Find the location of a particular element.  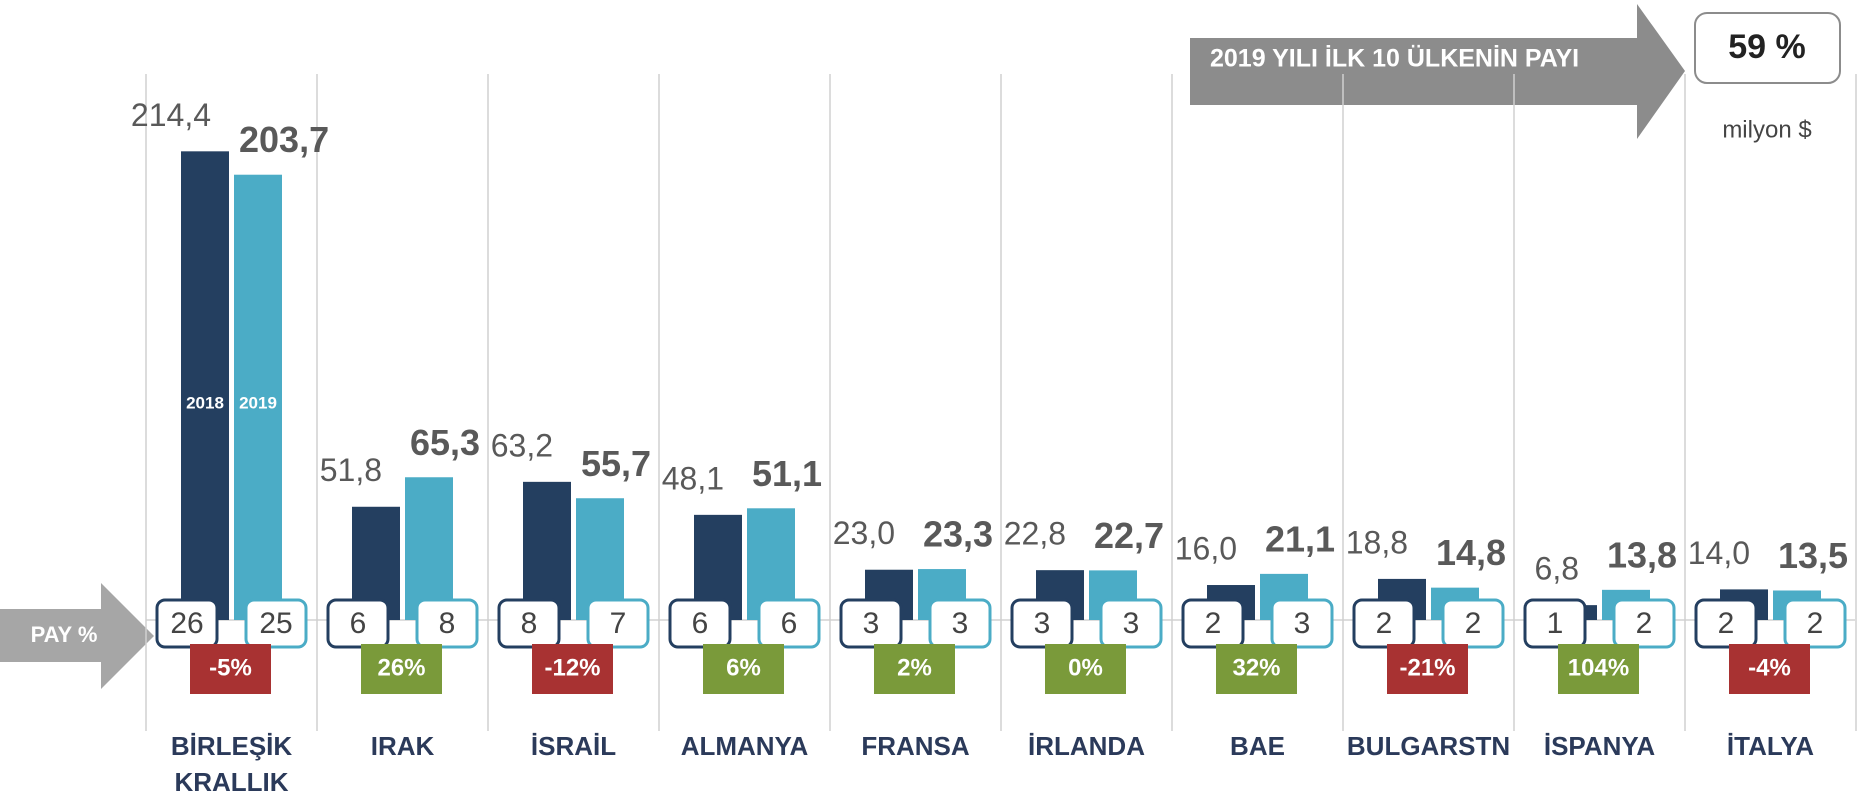

change-label: 26% is located at coordinates (401, 667).